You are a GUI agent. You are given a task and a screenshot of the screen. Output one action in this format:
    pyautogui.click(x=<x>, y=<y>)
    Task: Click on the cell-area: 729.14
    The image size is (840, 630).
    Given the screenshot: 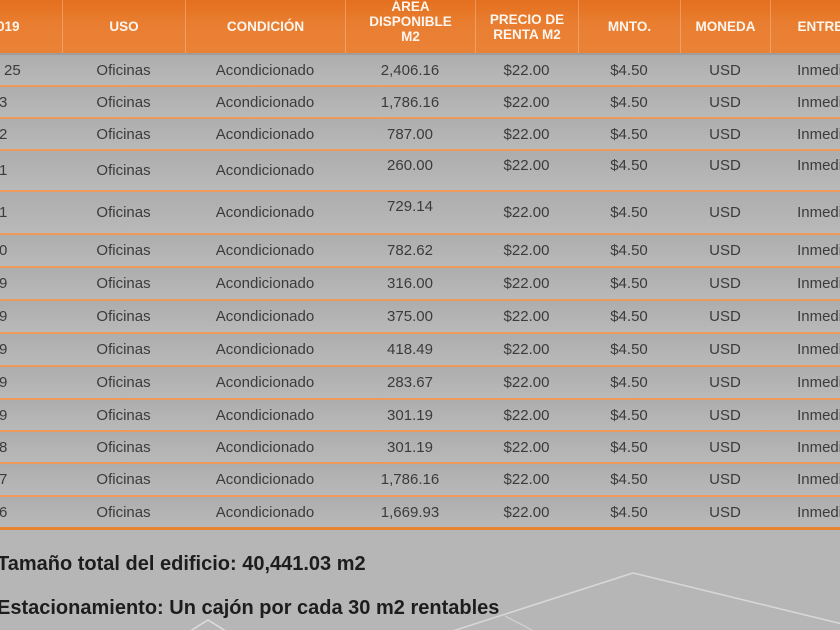 What is the action you would take?
    pyautogui.click(x=410, y=206)
    